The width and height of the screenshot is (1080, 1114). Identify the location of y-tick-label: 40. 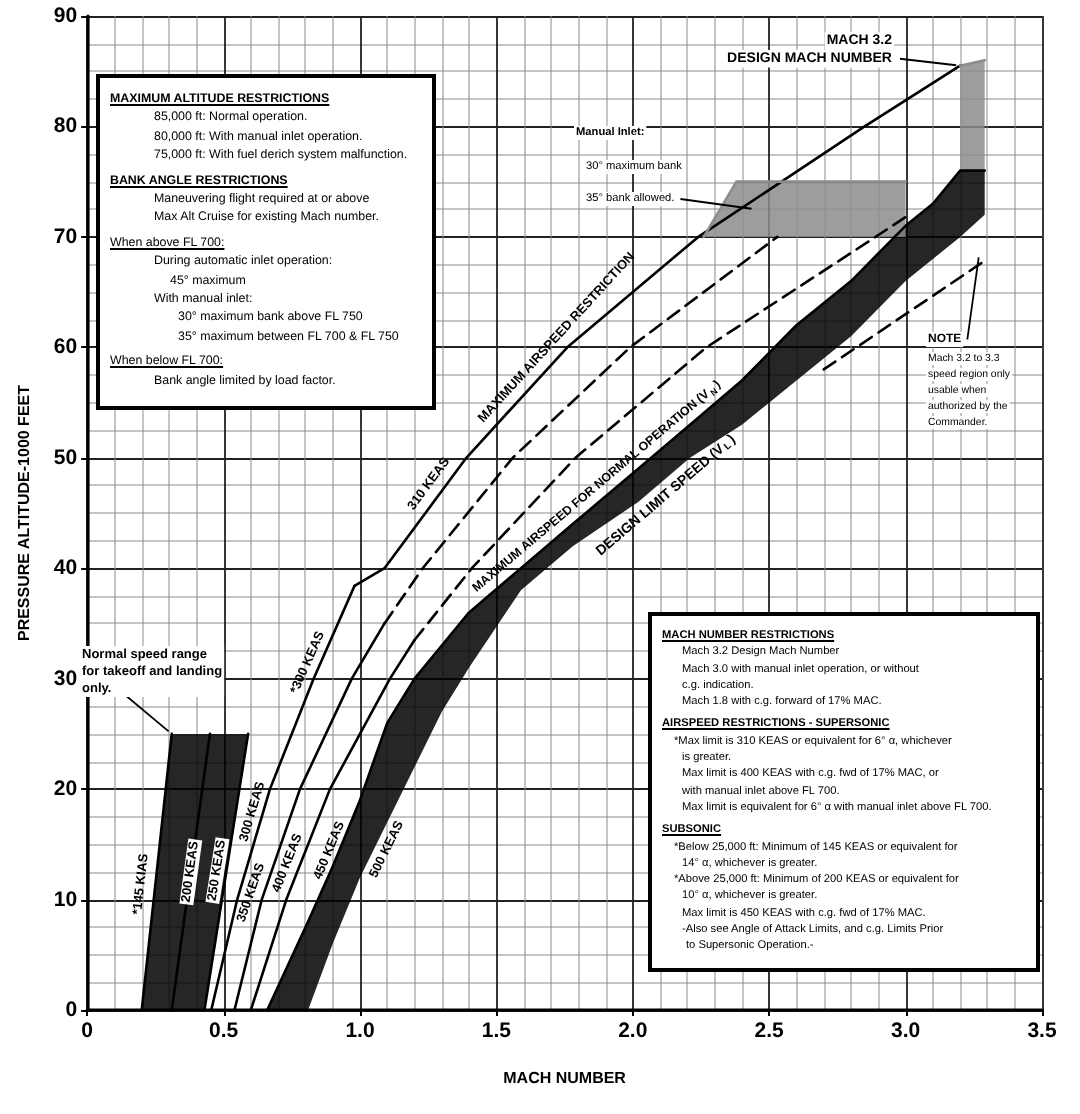
(65, 568).